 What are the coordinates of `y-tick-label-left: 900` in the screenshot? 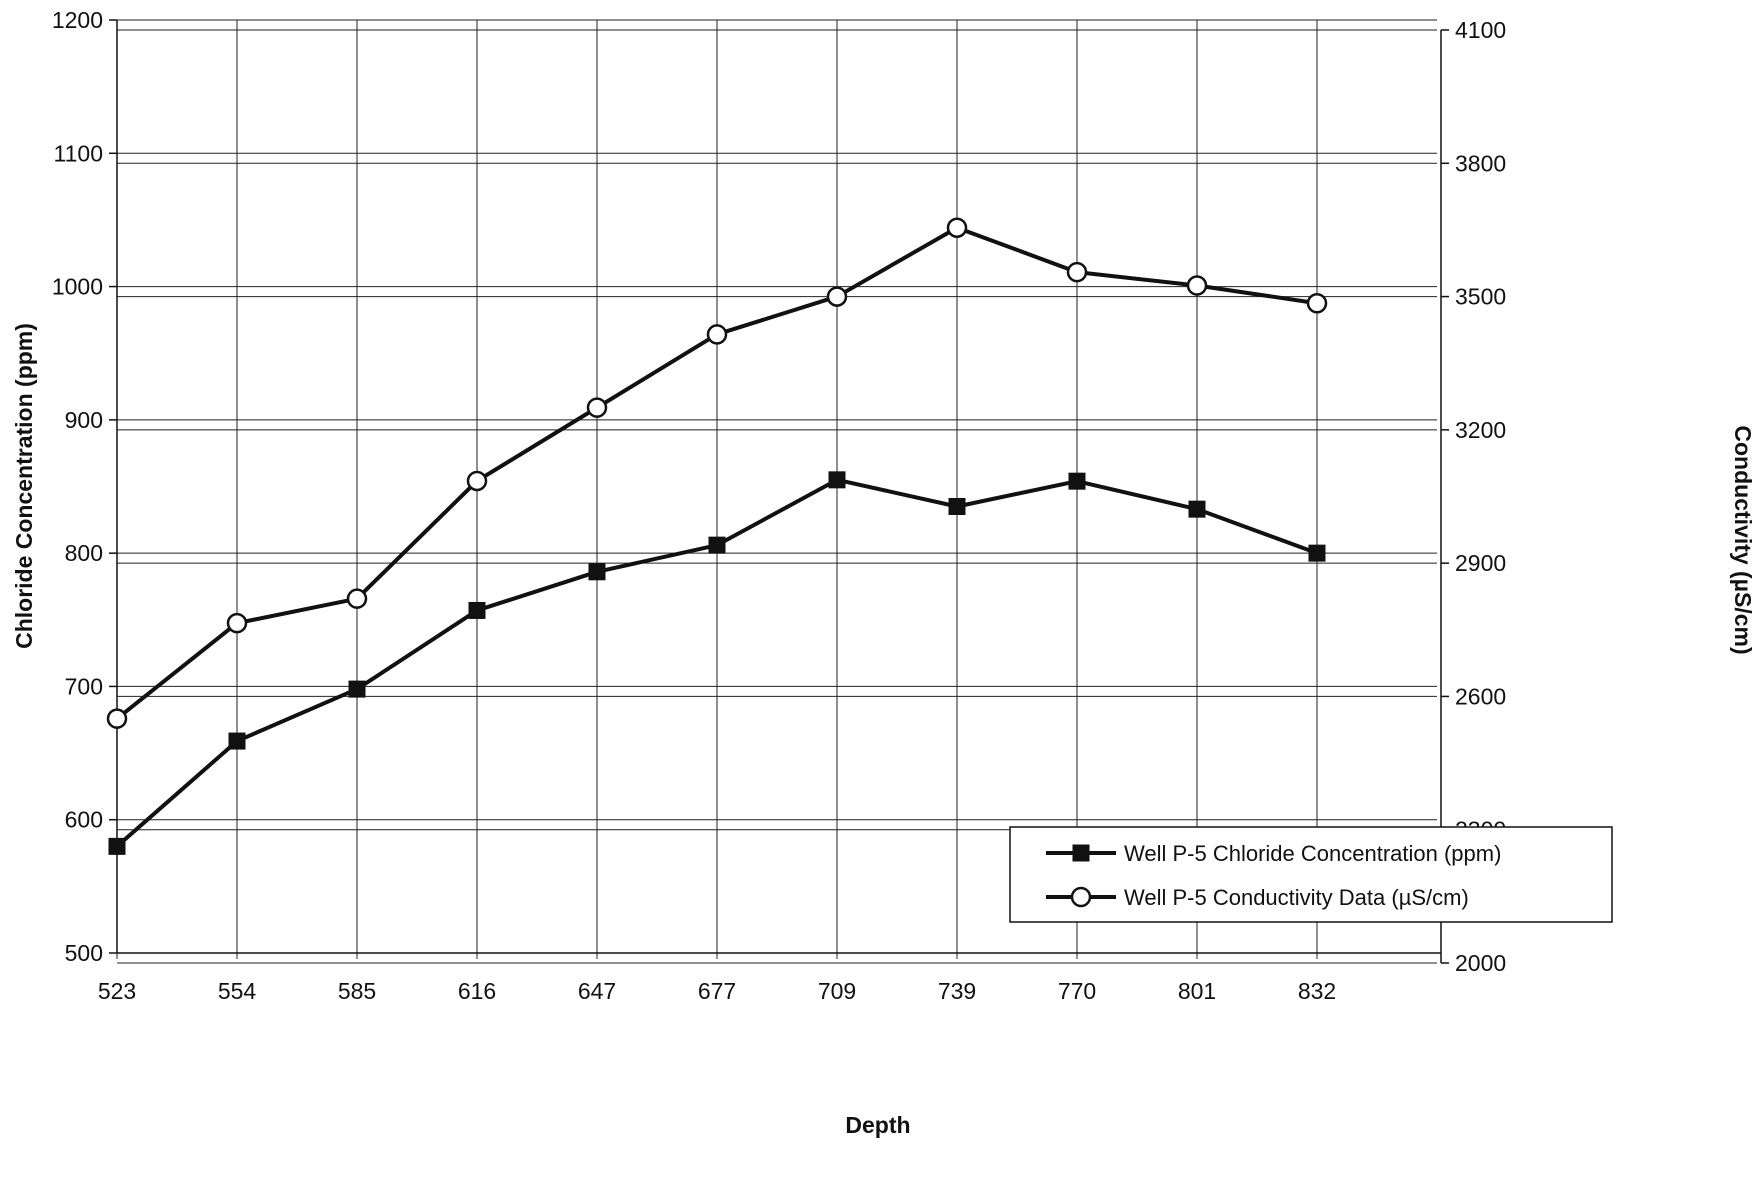 It's located at (84, 420).